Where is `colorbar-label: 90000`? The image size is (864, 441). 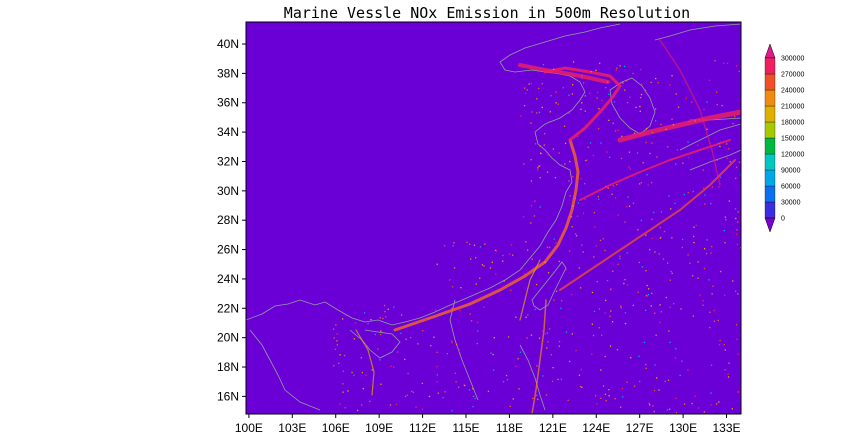
colorbar-label: 90000 is located at coordinates (791, 171).